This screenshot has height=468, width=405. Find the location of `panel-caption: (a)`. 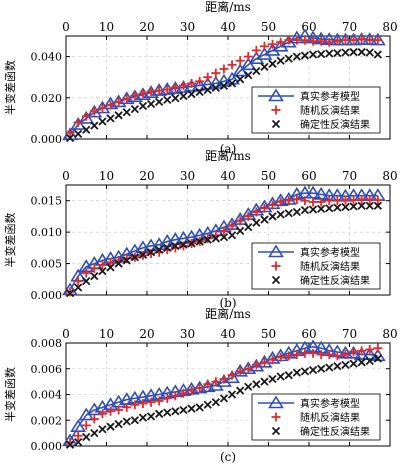

panel-caption: (a) is located at coordinates (228, 149).